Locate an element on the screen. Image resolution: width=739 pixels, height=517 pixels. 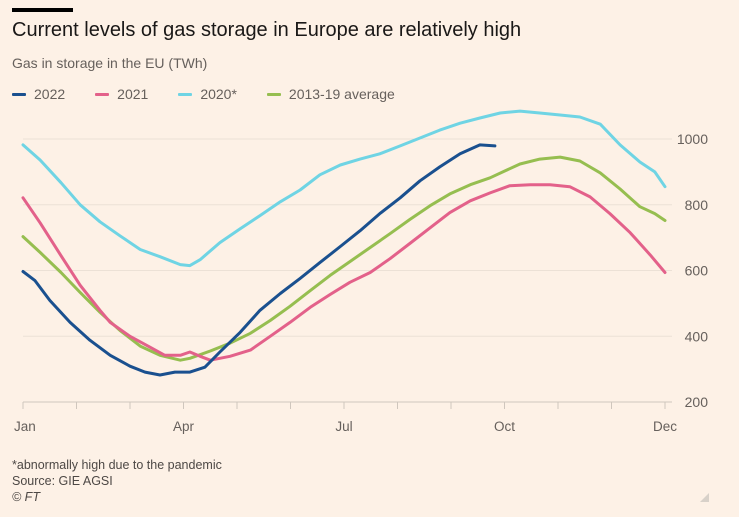
resize-handle-icon is located at coordinates (704, 497).